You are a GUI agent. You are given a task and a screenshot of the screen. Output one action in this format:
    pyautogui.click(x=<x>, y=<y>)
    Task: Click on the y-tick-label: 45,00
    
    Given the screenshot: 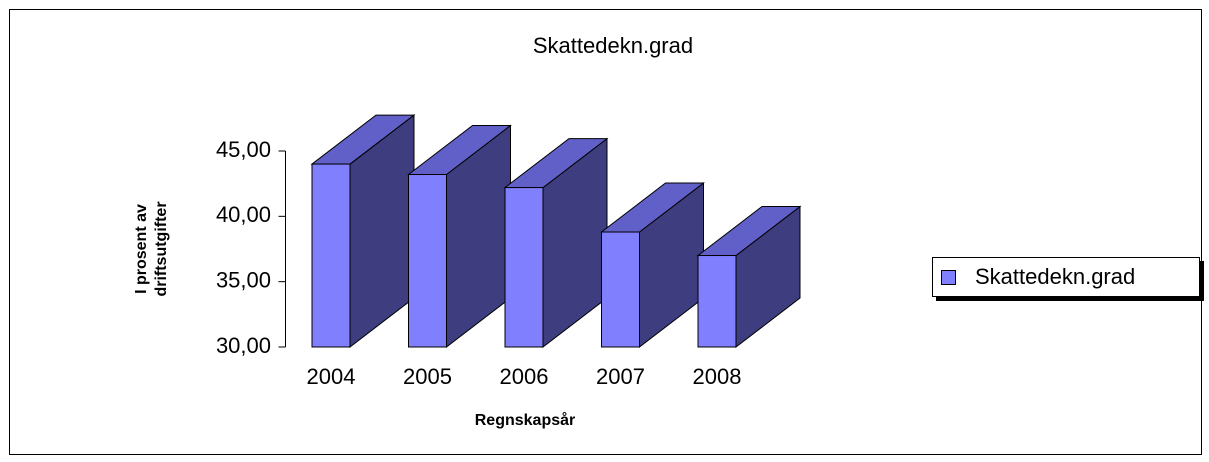 What is the action you would take?
    pyautogui.click(x=243, y=149)
    